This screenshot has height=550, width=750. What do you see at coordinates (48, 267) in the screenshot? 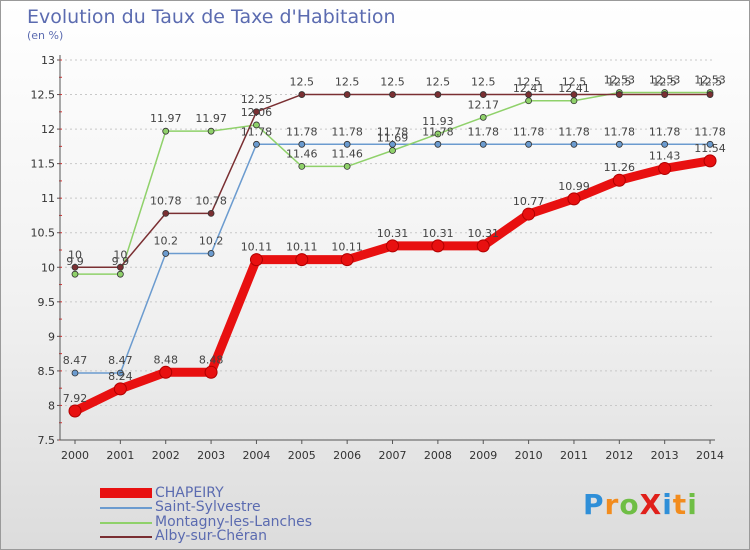
I see `y-tick-label: 10` at bounding box center [48, 267].